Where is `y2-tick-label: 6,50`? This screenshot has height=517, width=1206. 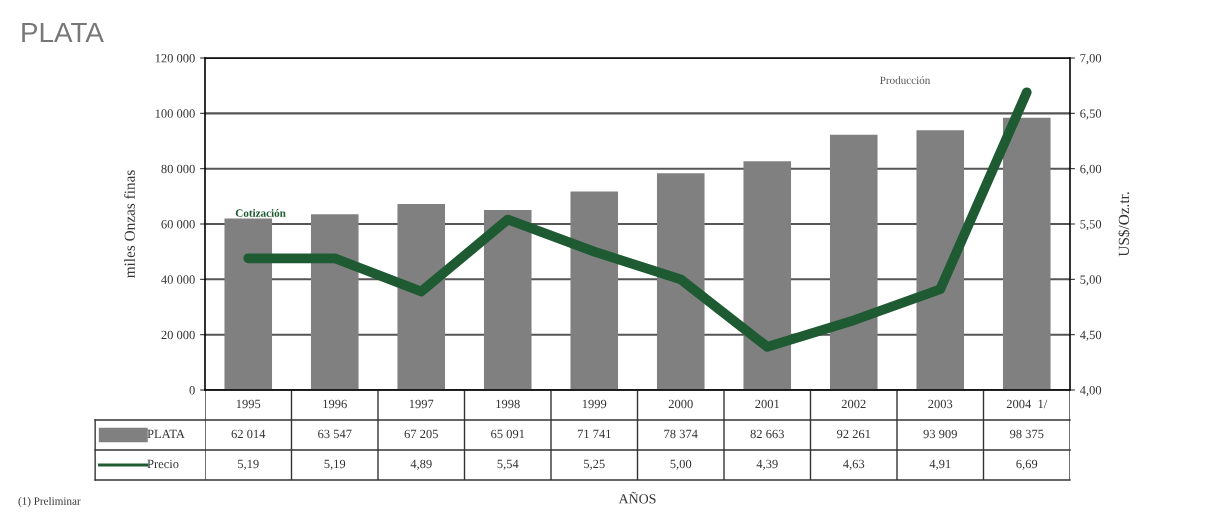
y2-tick-label: 6,50 is located at coordinates (1091, 114).